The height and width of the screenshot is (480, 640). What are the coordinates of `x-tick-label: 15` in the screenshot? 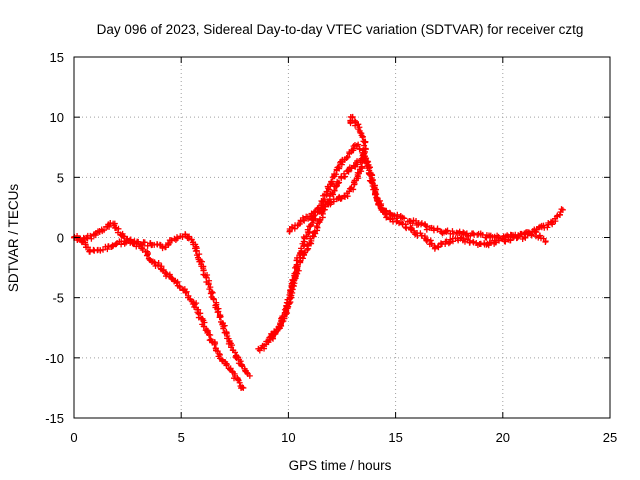 It's located at (395, 437).